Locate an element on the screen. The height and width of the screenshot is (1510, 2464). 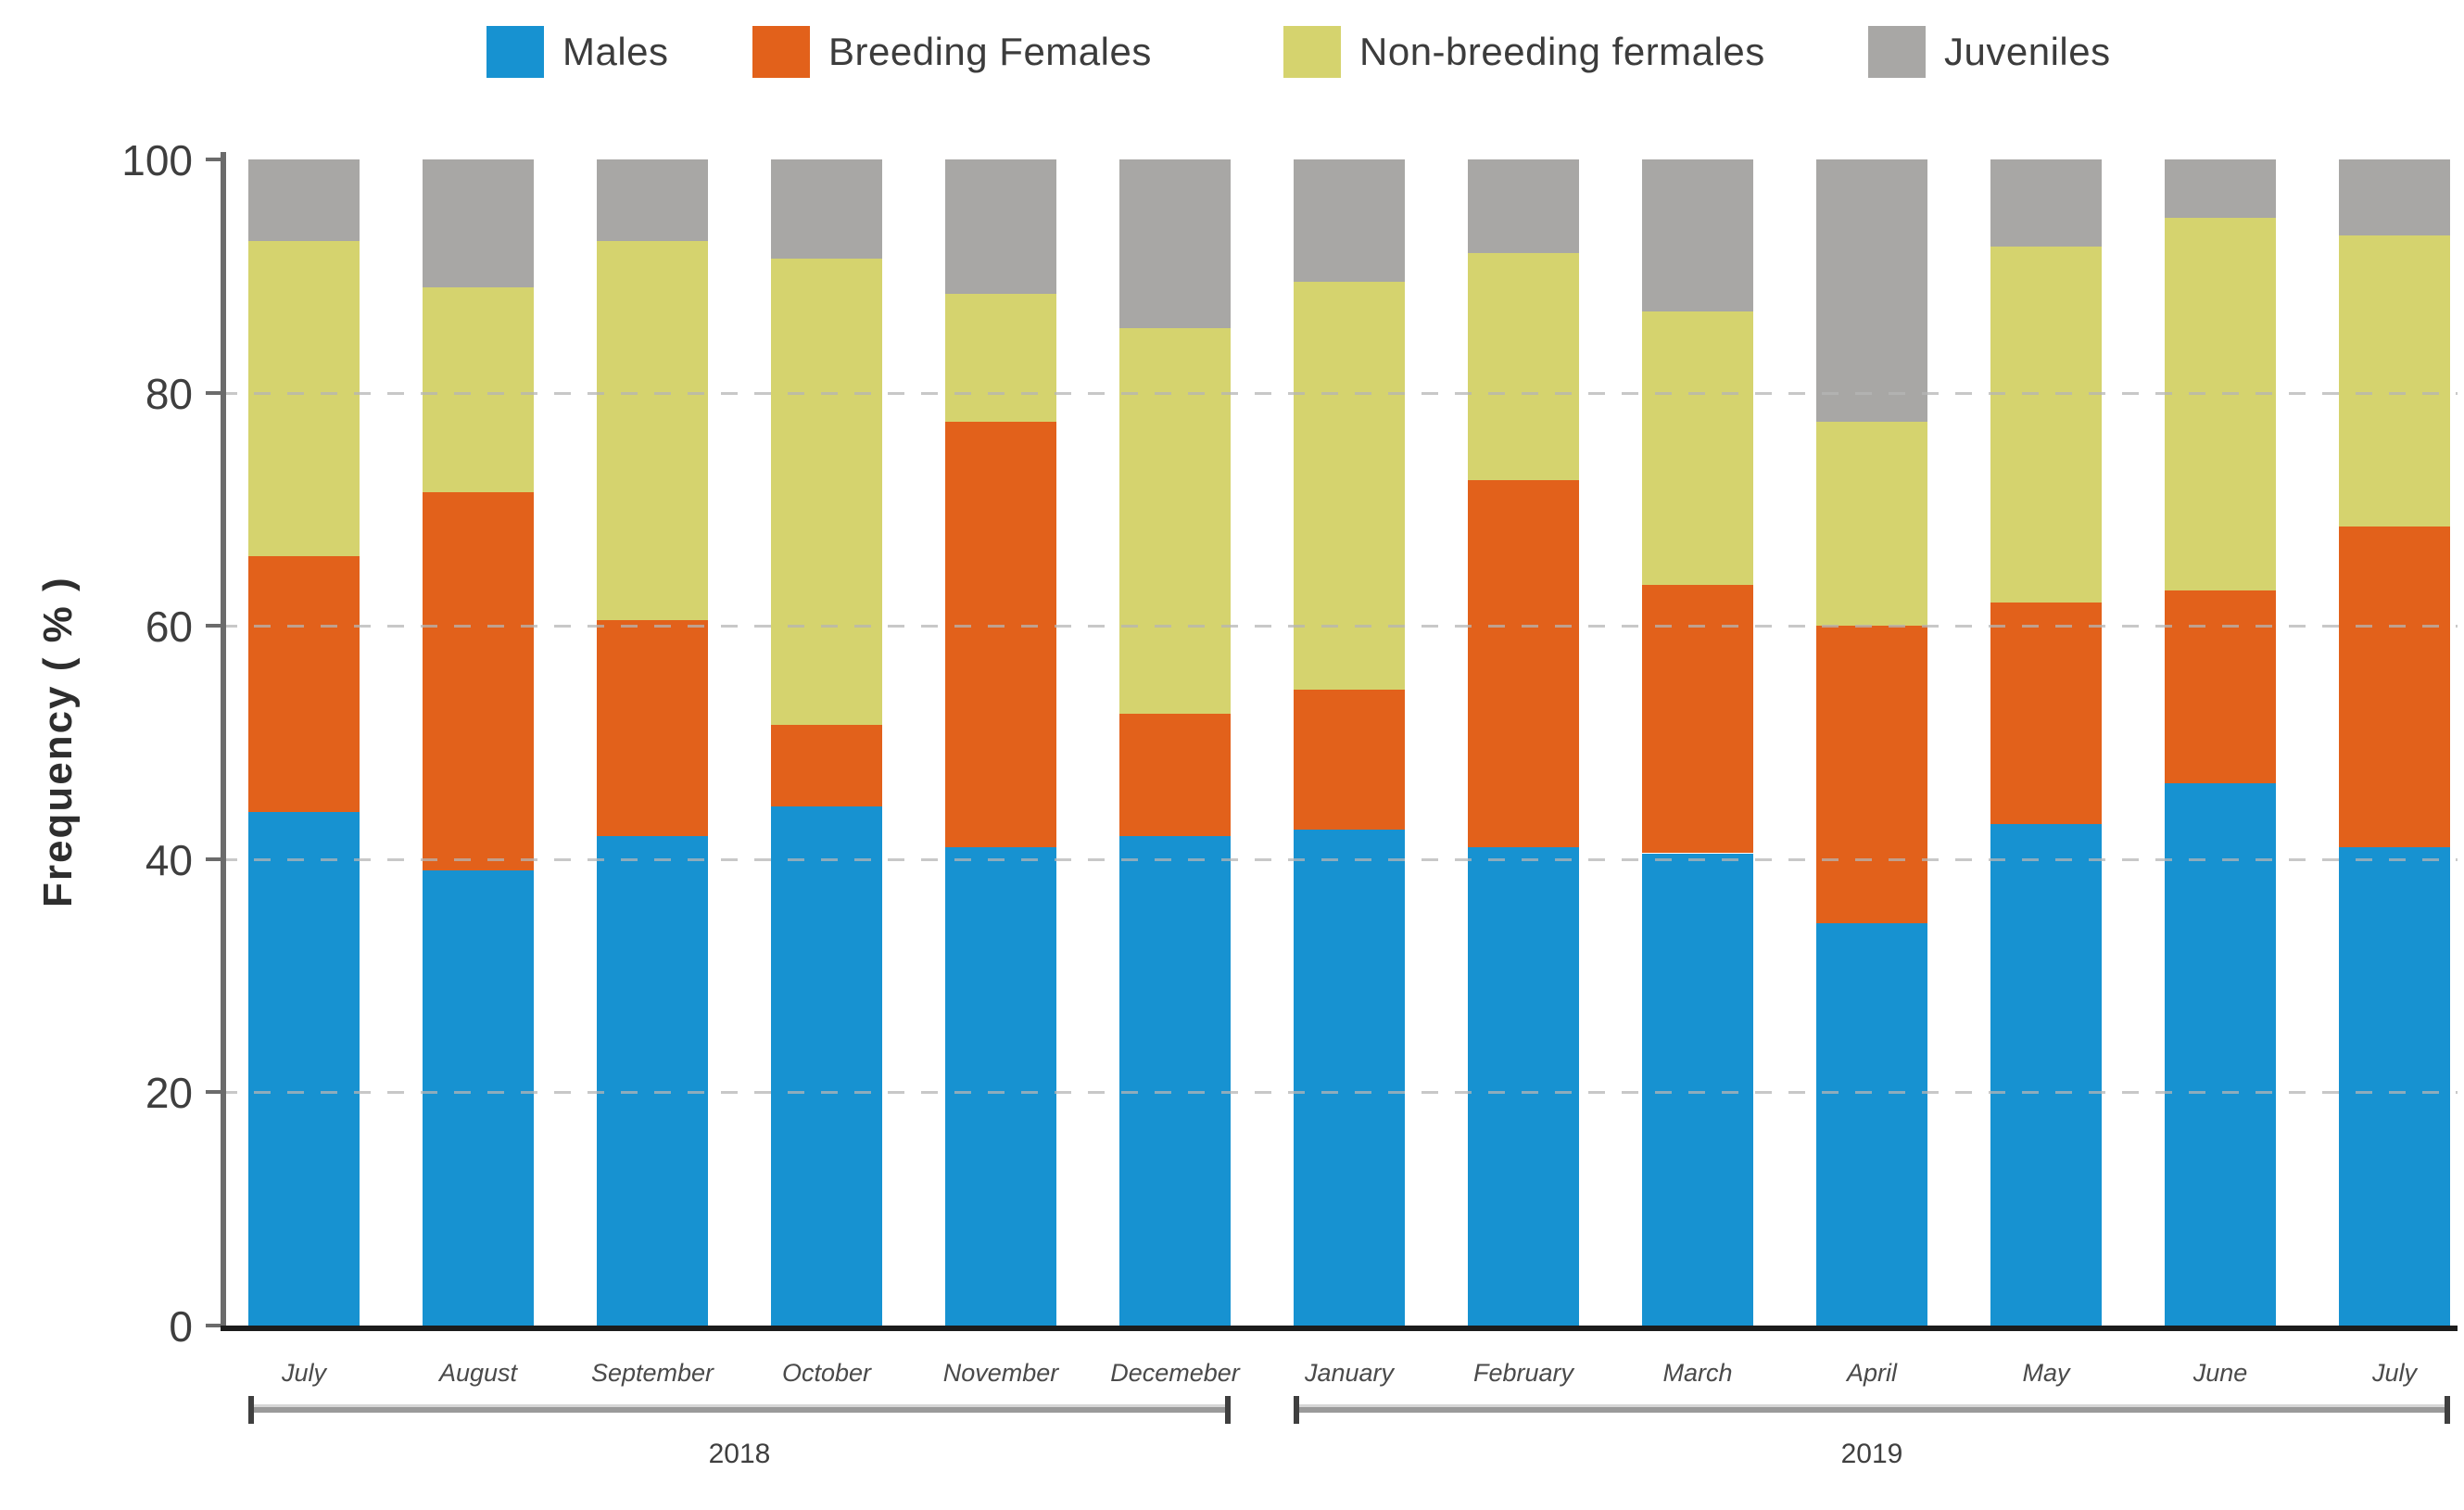
bar-segment-juveniles-january-2019 is located at coordinates (1350, 221).